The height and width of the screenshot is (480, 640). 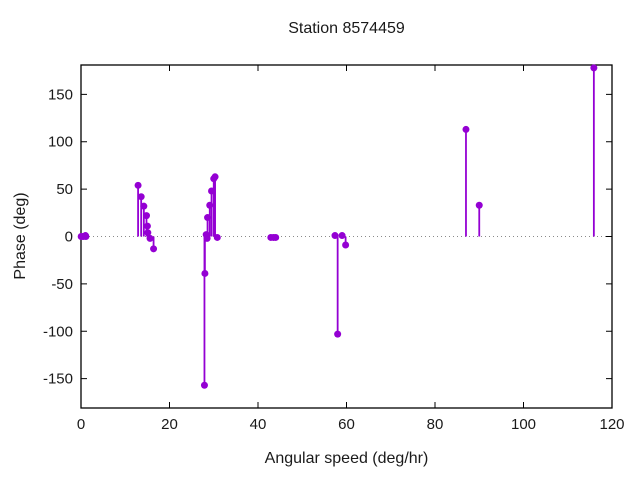 What do you see at coordinates (60, 142) in the screenshot?
I see `y-tick-label: 100` at bounding box center [60, 142].